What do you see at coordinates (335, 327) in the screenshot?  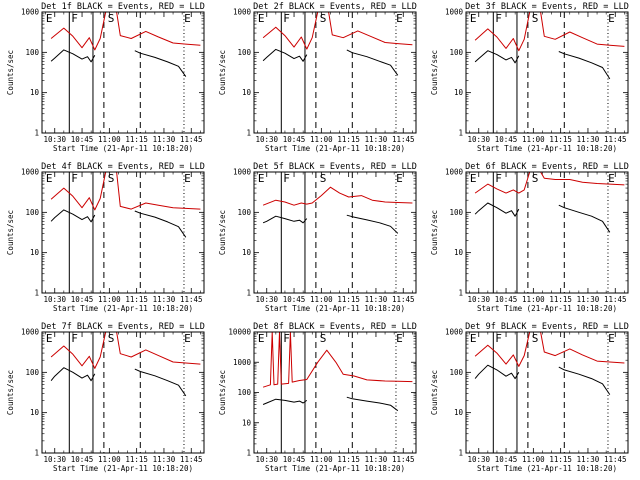 I see `chart-title: Det 8f BLACK = Events, RED = LLD` at bounding box center [335, 327].